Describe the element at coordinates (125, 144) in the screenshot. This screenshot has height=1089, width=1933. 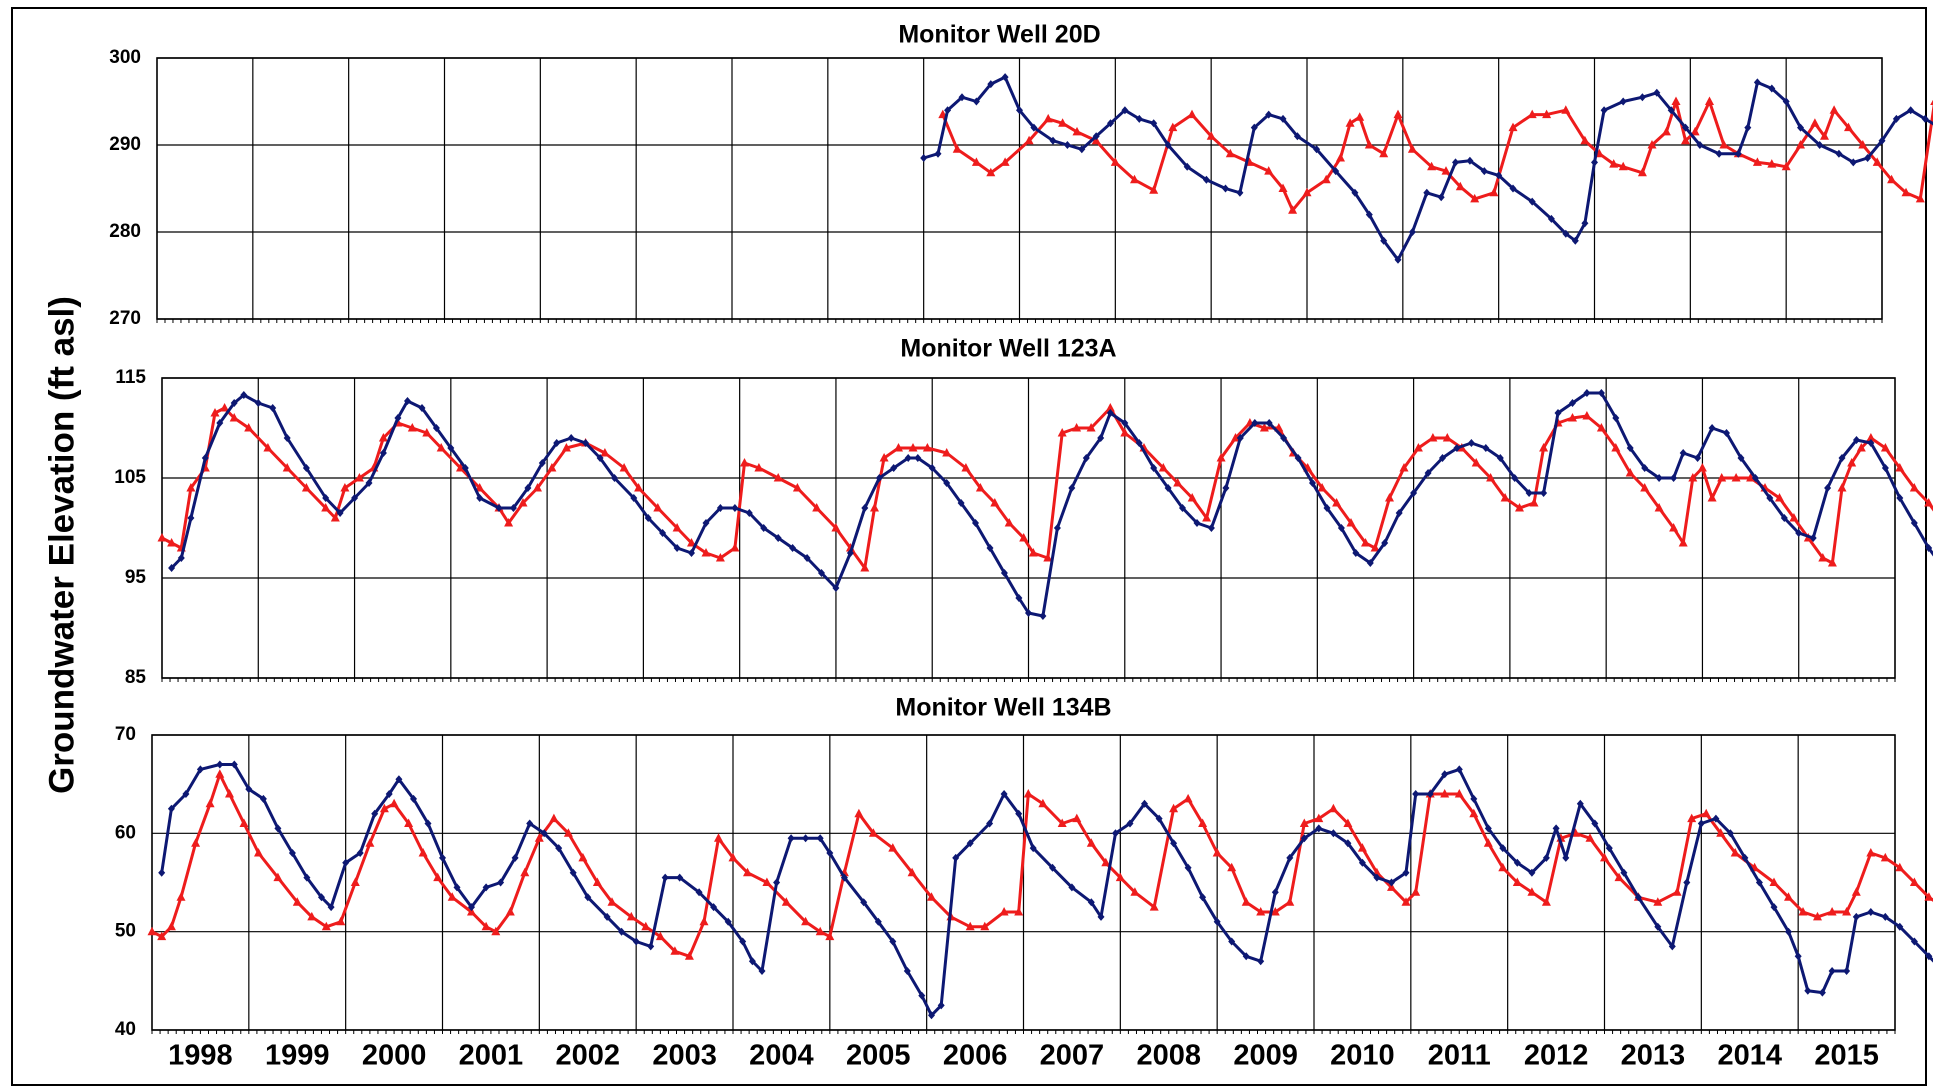
I see `y-tick-label: 290` at that location.